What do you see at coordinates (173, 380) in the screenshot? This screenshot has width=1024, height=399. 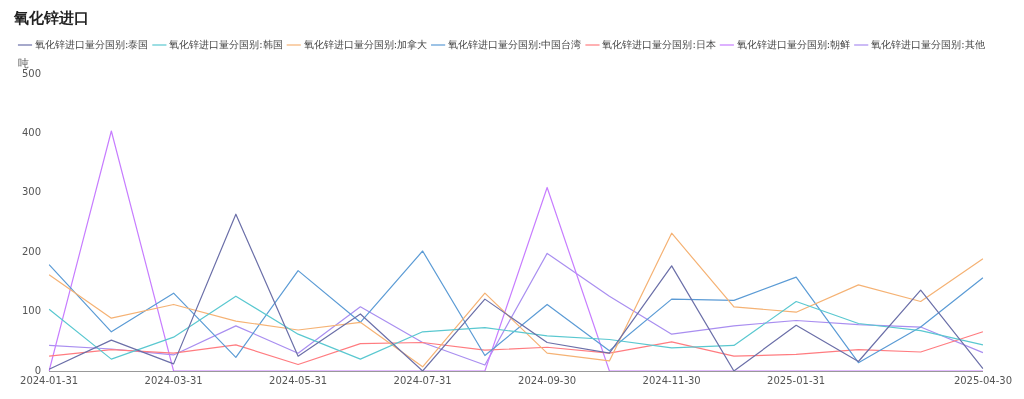 I see `x-tick-label: 2024-03-31` at bounding box center [173, 380].